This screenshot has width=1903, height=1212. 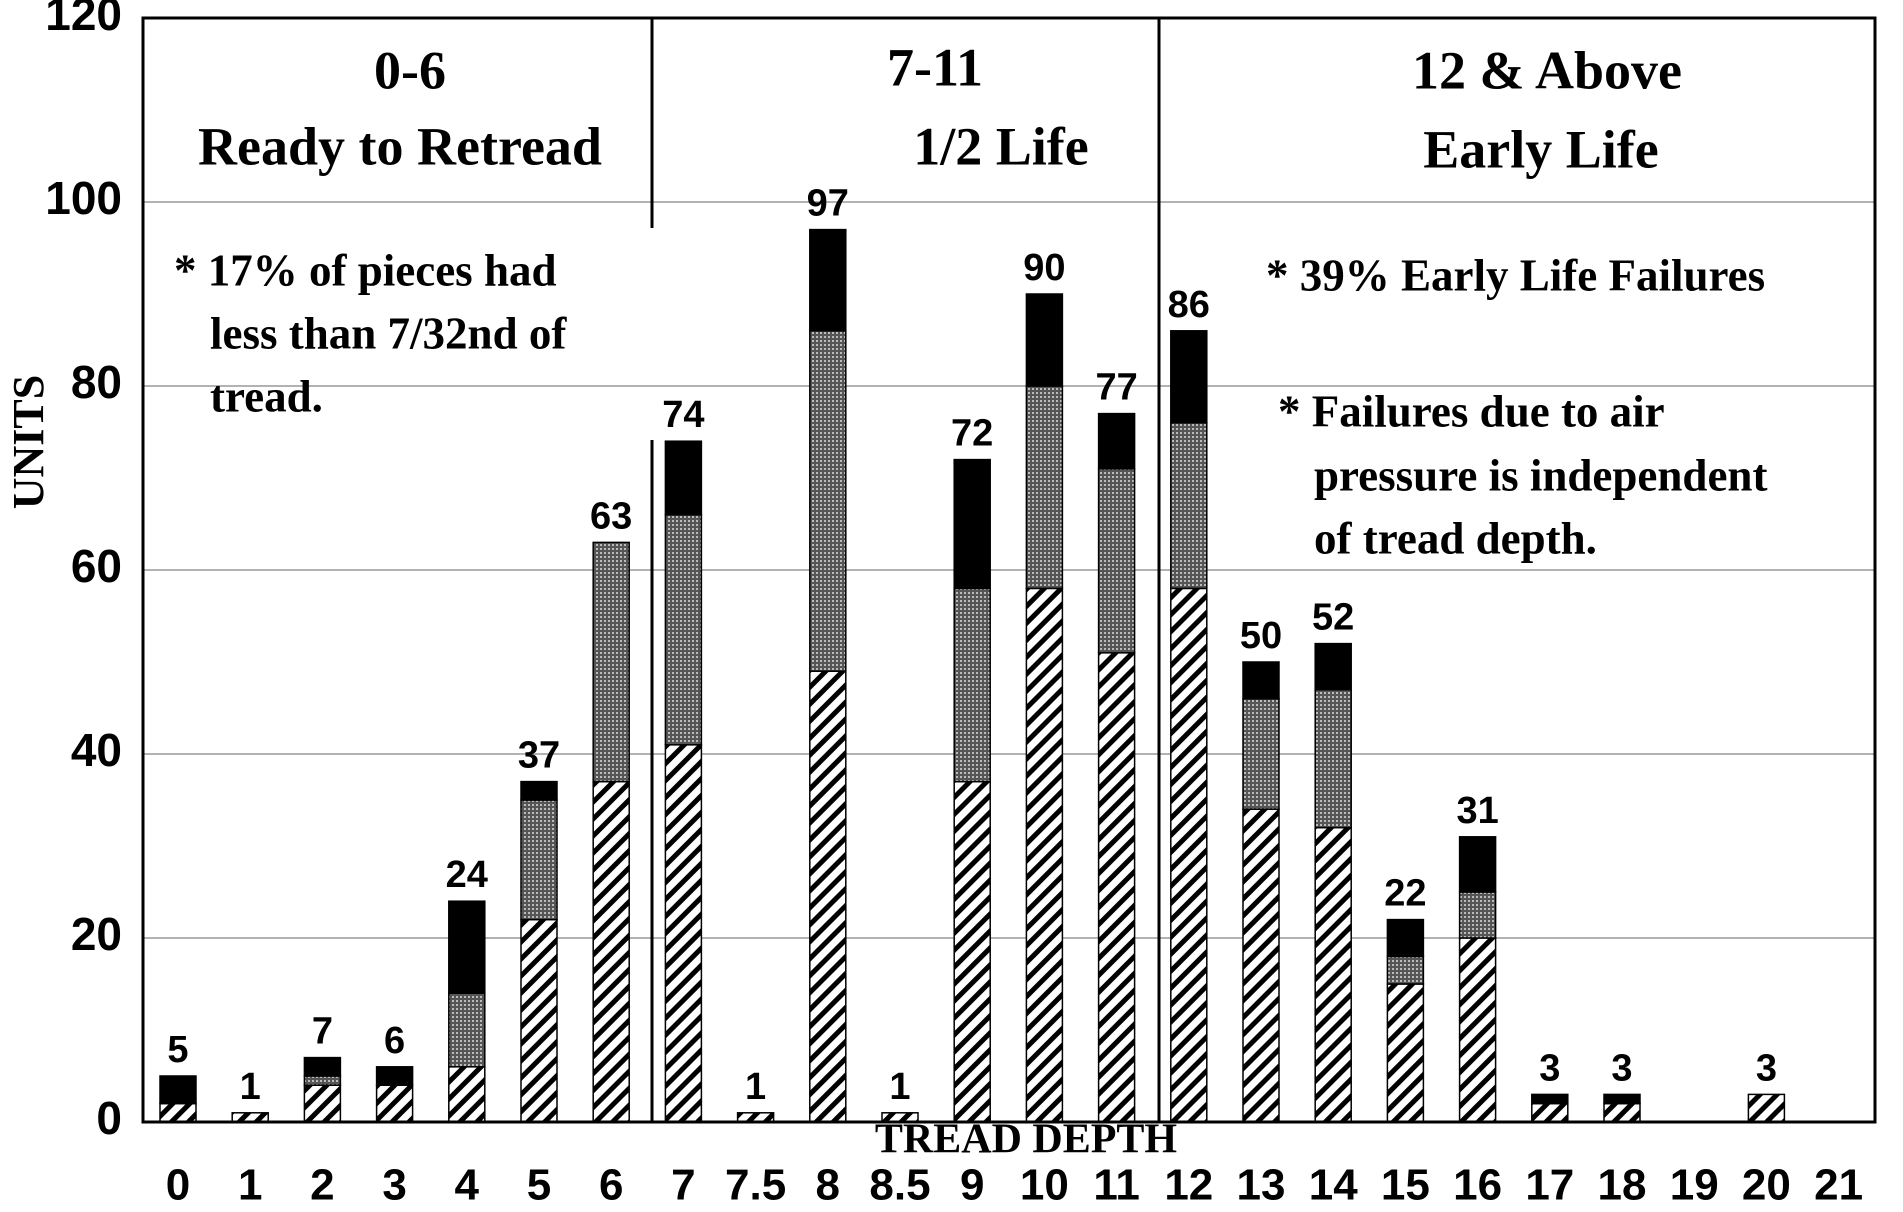 I want to click on x-tick-label: 8, so click(x=828, y=1185).